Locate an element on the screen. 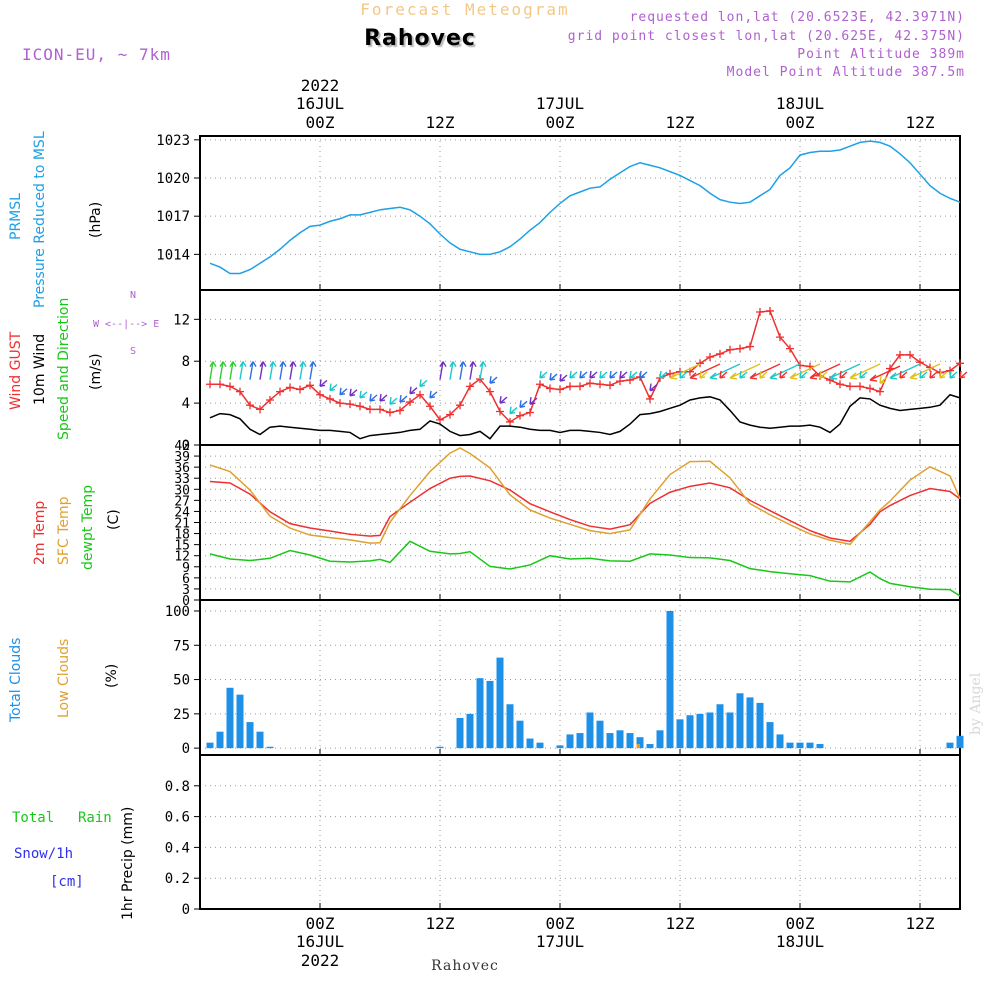  y-tick-label: 1023 is located at coordinates (173, 141).